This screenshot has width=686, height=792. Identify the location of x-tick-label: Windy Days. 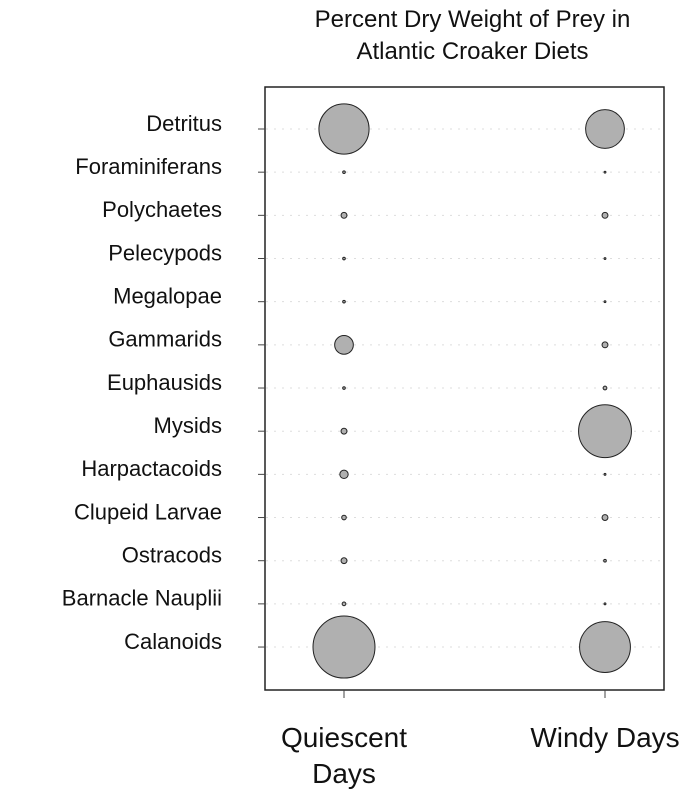
(605, 737).